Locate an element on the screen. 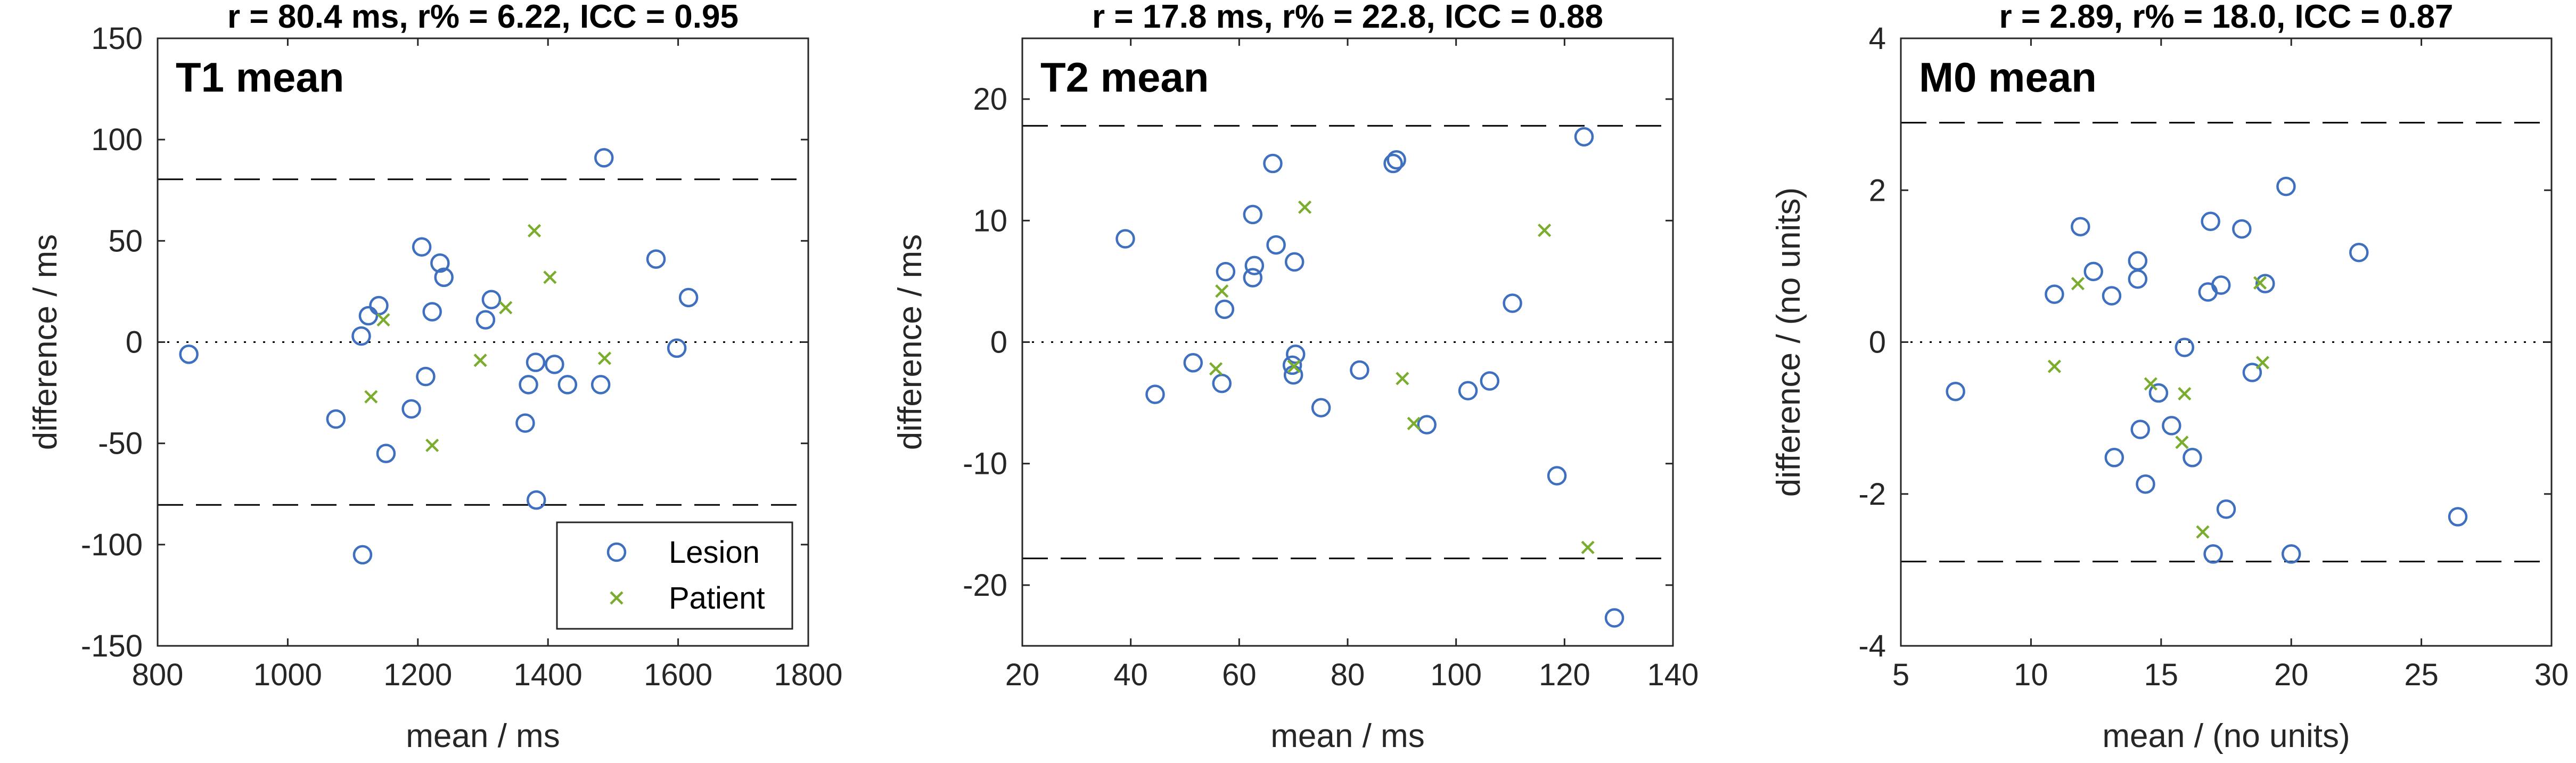 This screenshot has width=2576, height=763. y-tick-label: -4 is located at coordinates (1872, 646).